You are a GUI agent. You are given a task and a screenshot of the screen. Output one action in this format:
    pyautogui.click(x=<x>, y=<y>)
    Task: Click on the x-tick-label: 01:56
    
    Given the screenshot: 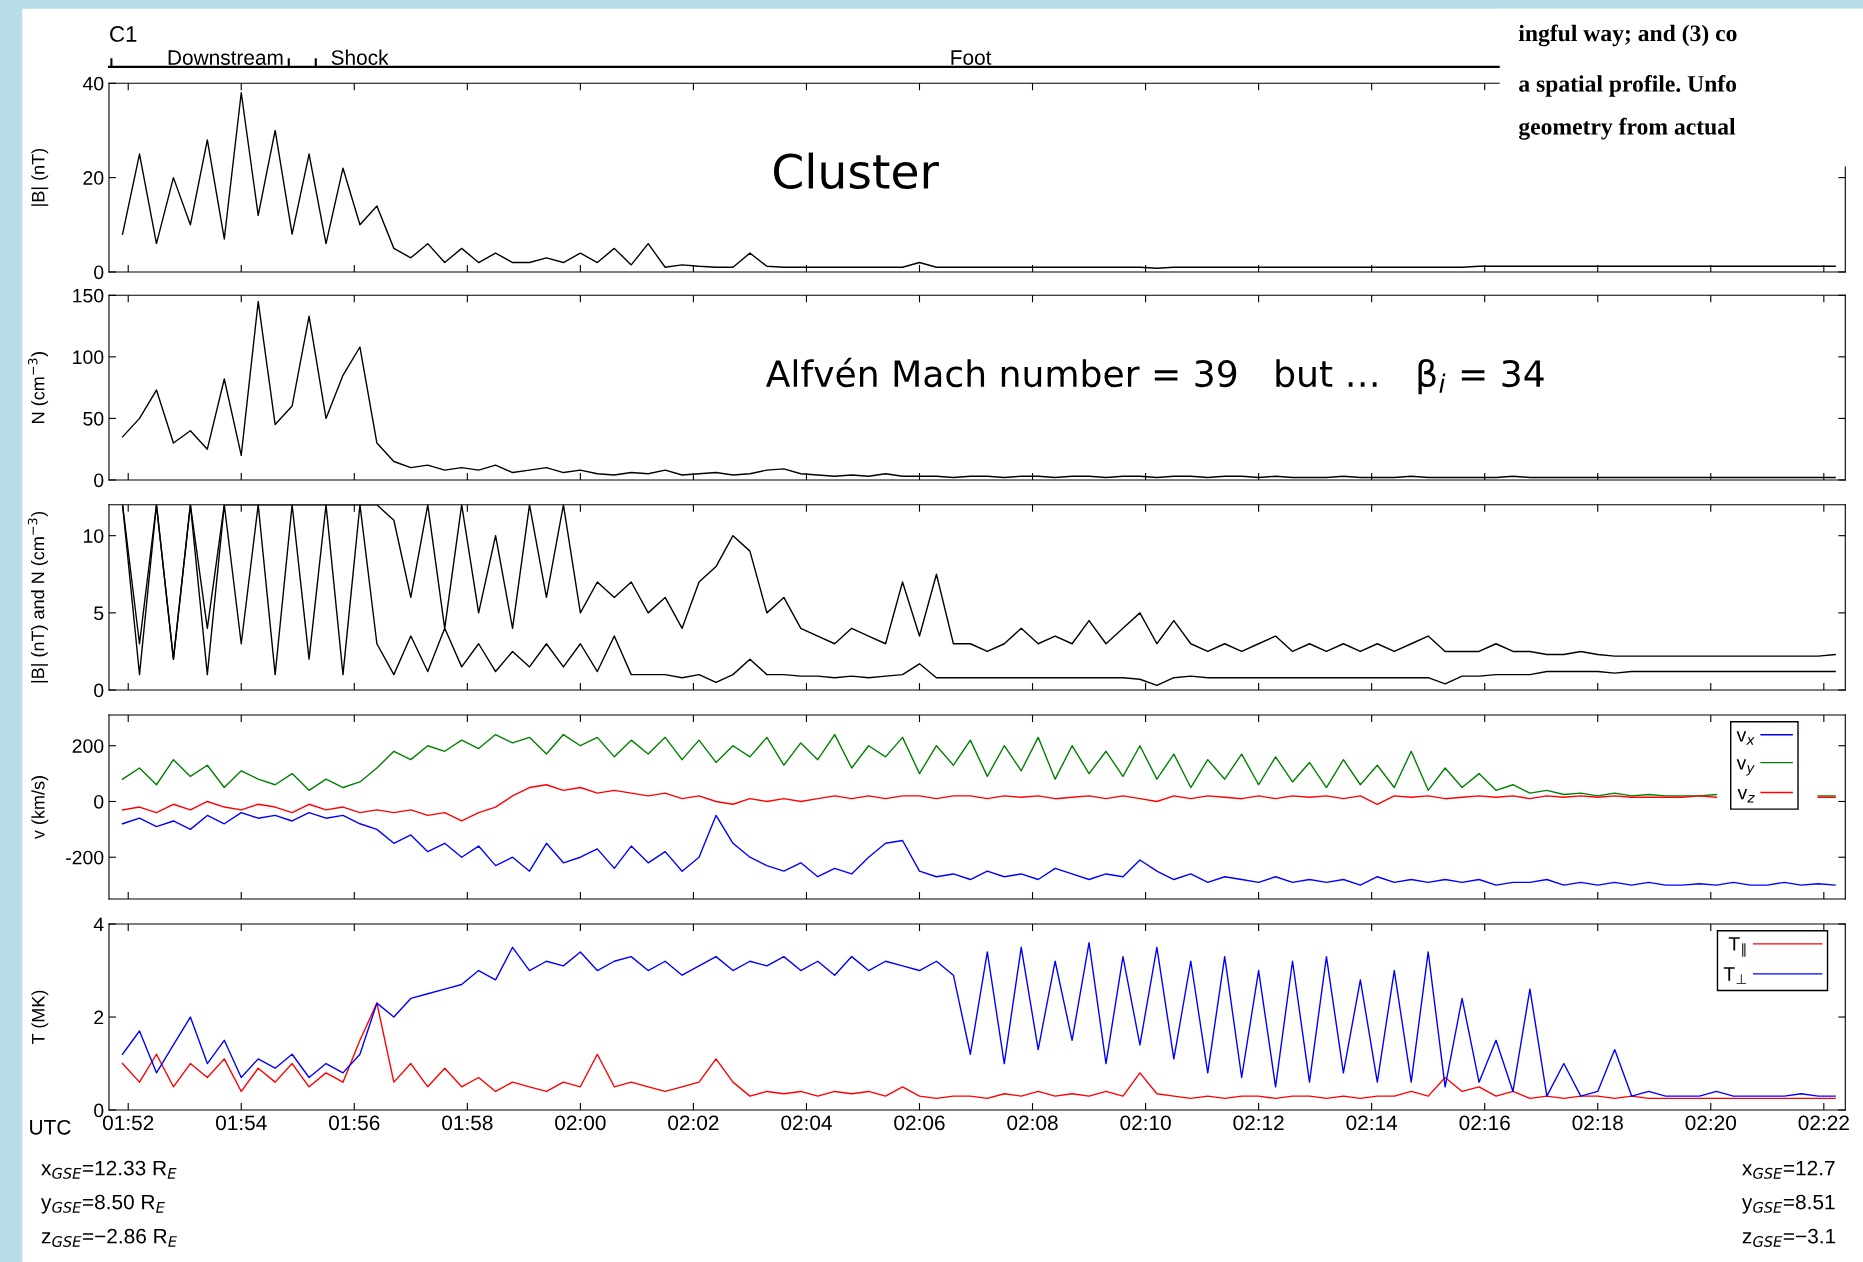 What is the action you would take?
    pyautogui.click(x=354, y=1123)
    